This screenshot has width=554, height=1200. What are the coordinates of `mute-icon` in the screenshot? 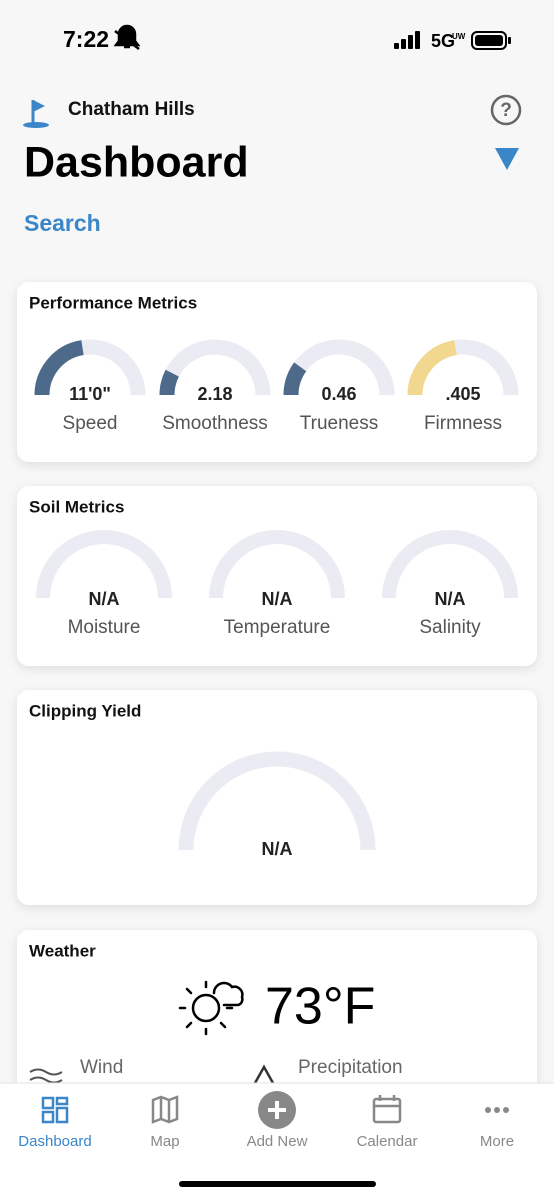 It's located at (127, 37).